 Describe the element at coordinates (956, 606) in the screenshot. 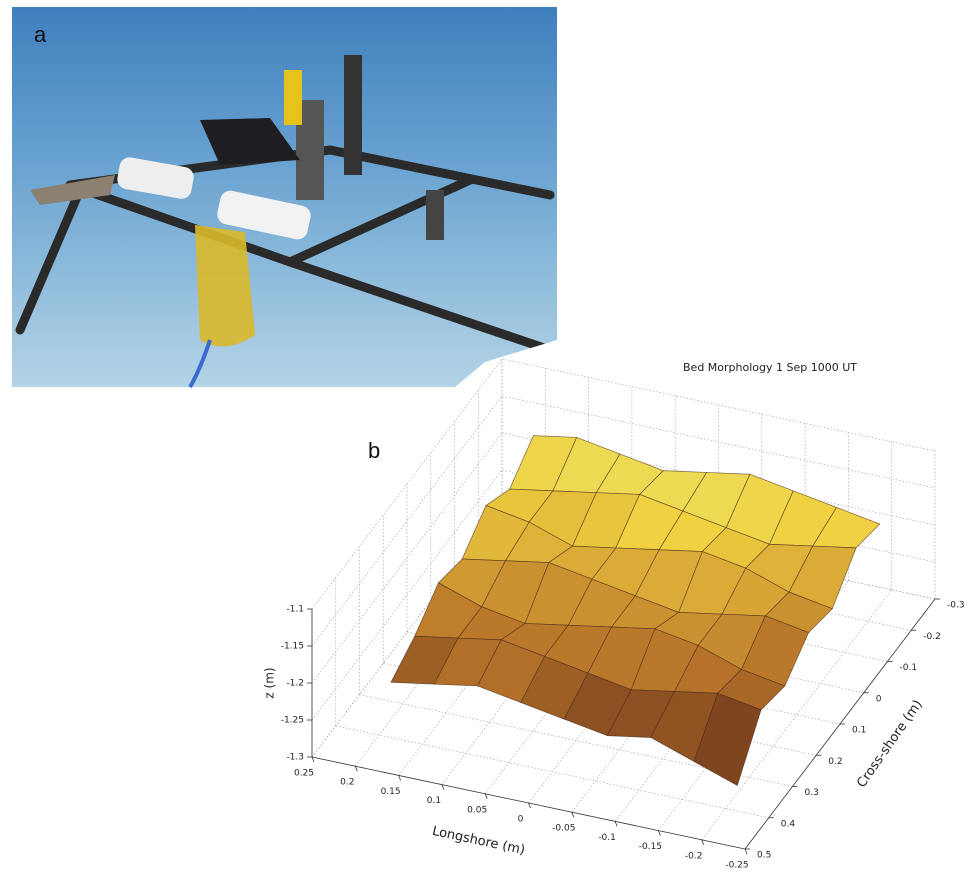

I see `y-tick-label: -0.3` at that location.